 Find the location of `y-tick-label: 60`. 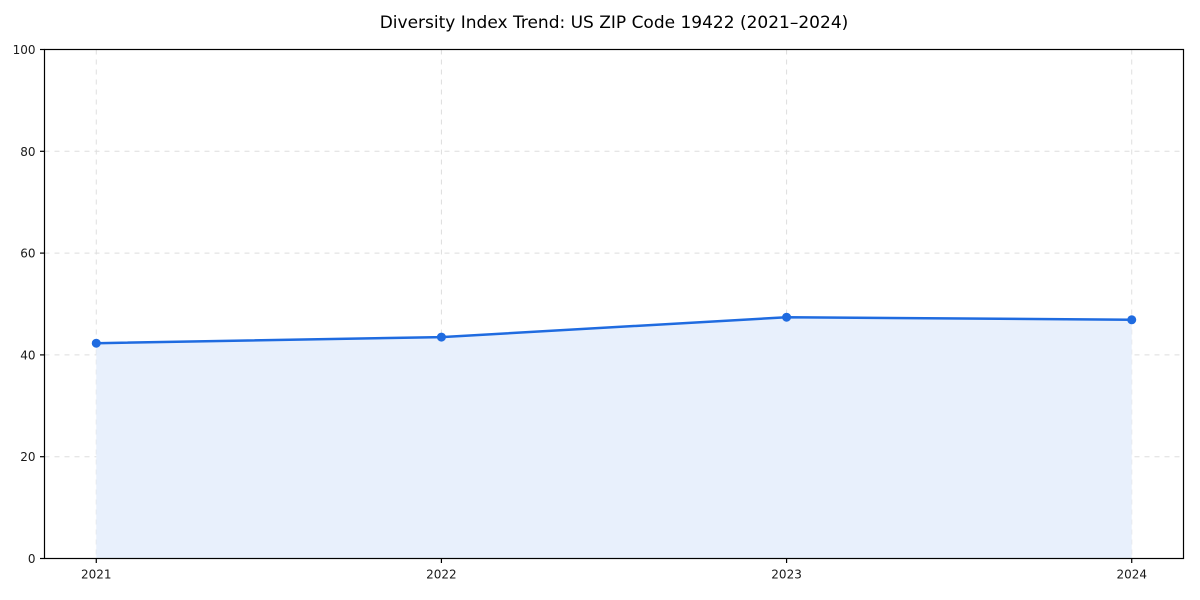

y-tick-label: 60 is located at coordinates (27, 254).